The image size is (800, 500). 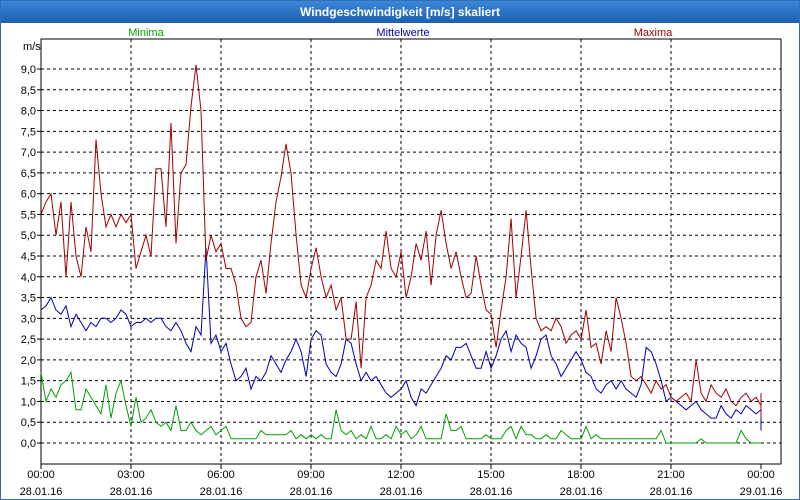 I want to click on y-tick-label: 3,5, so click(x=28, y=299).